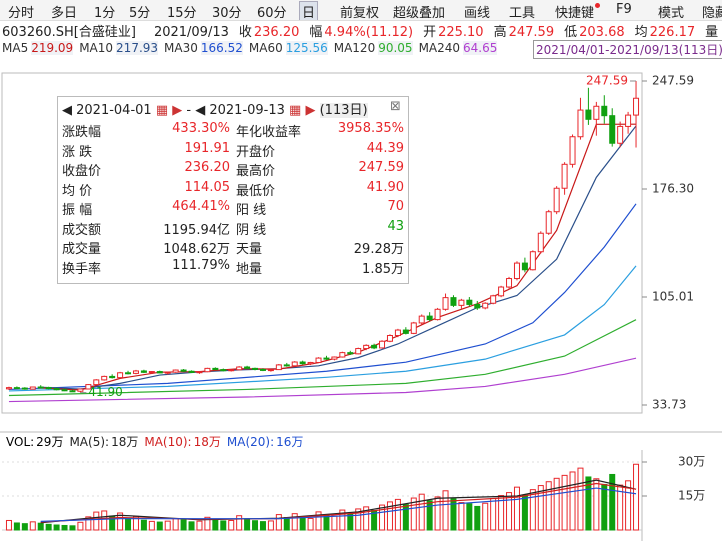  Describe the element at coordinates (369, 32) in the screenshot. I see `field-value: 4.94%(11.12)` at that location.